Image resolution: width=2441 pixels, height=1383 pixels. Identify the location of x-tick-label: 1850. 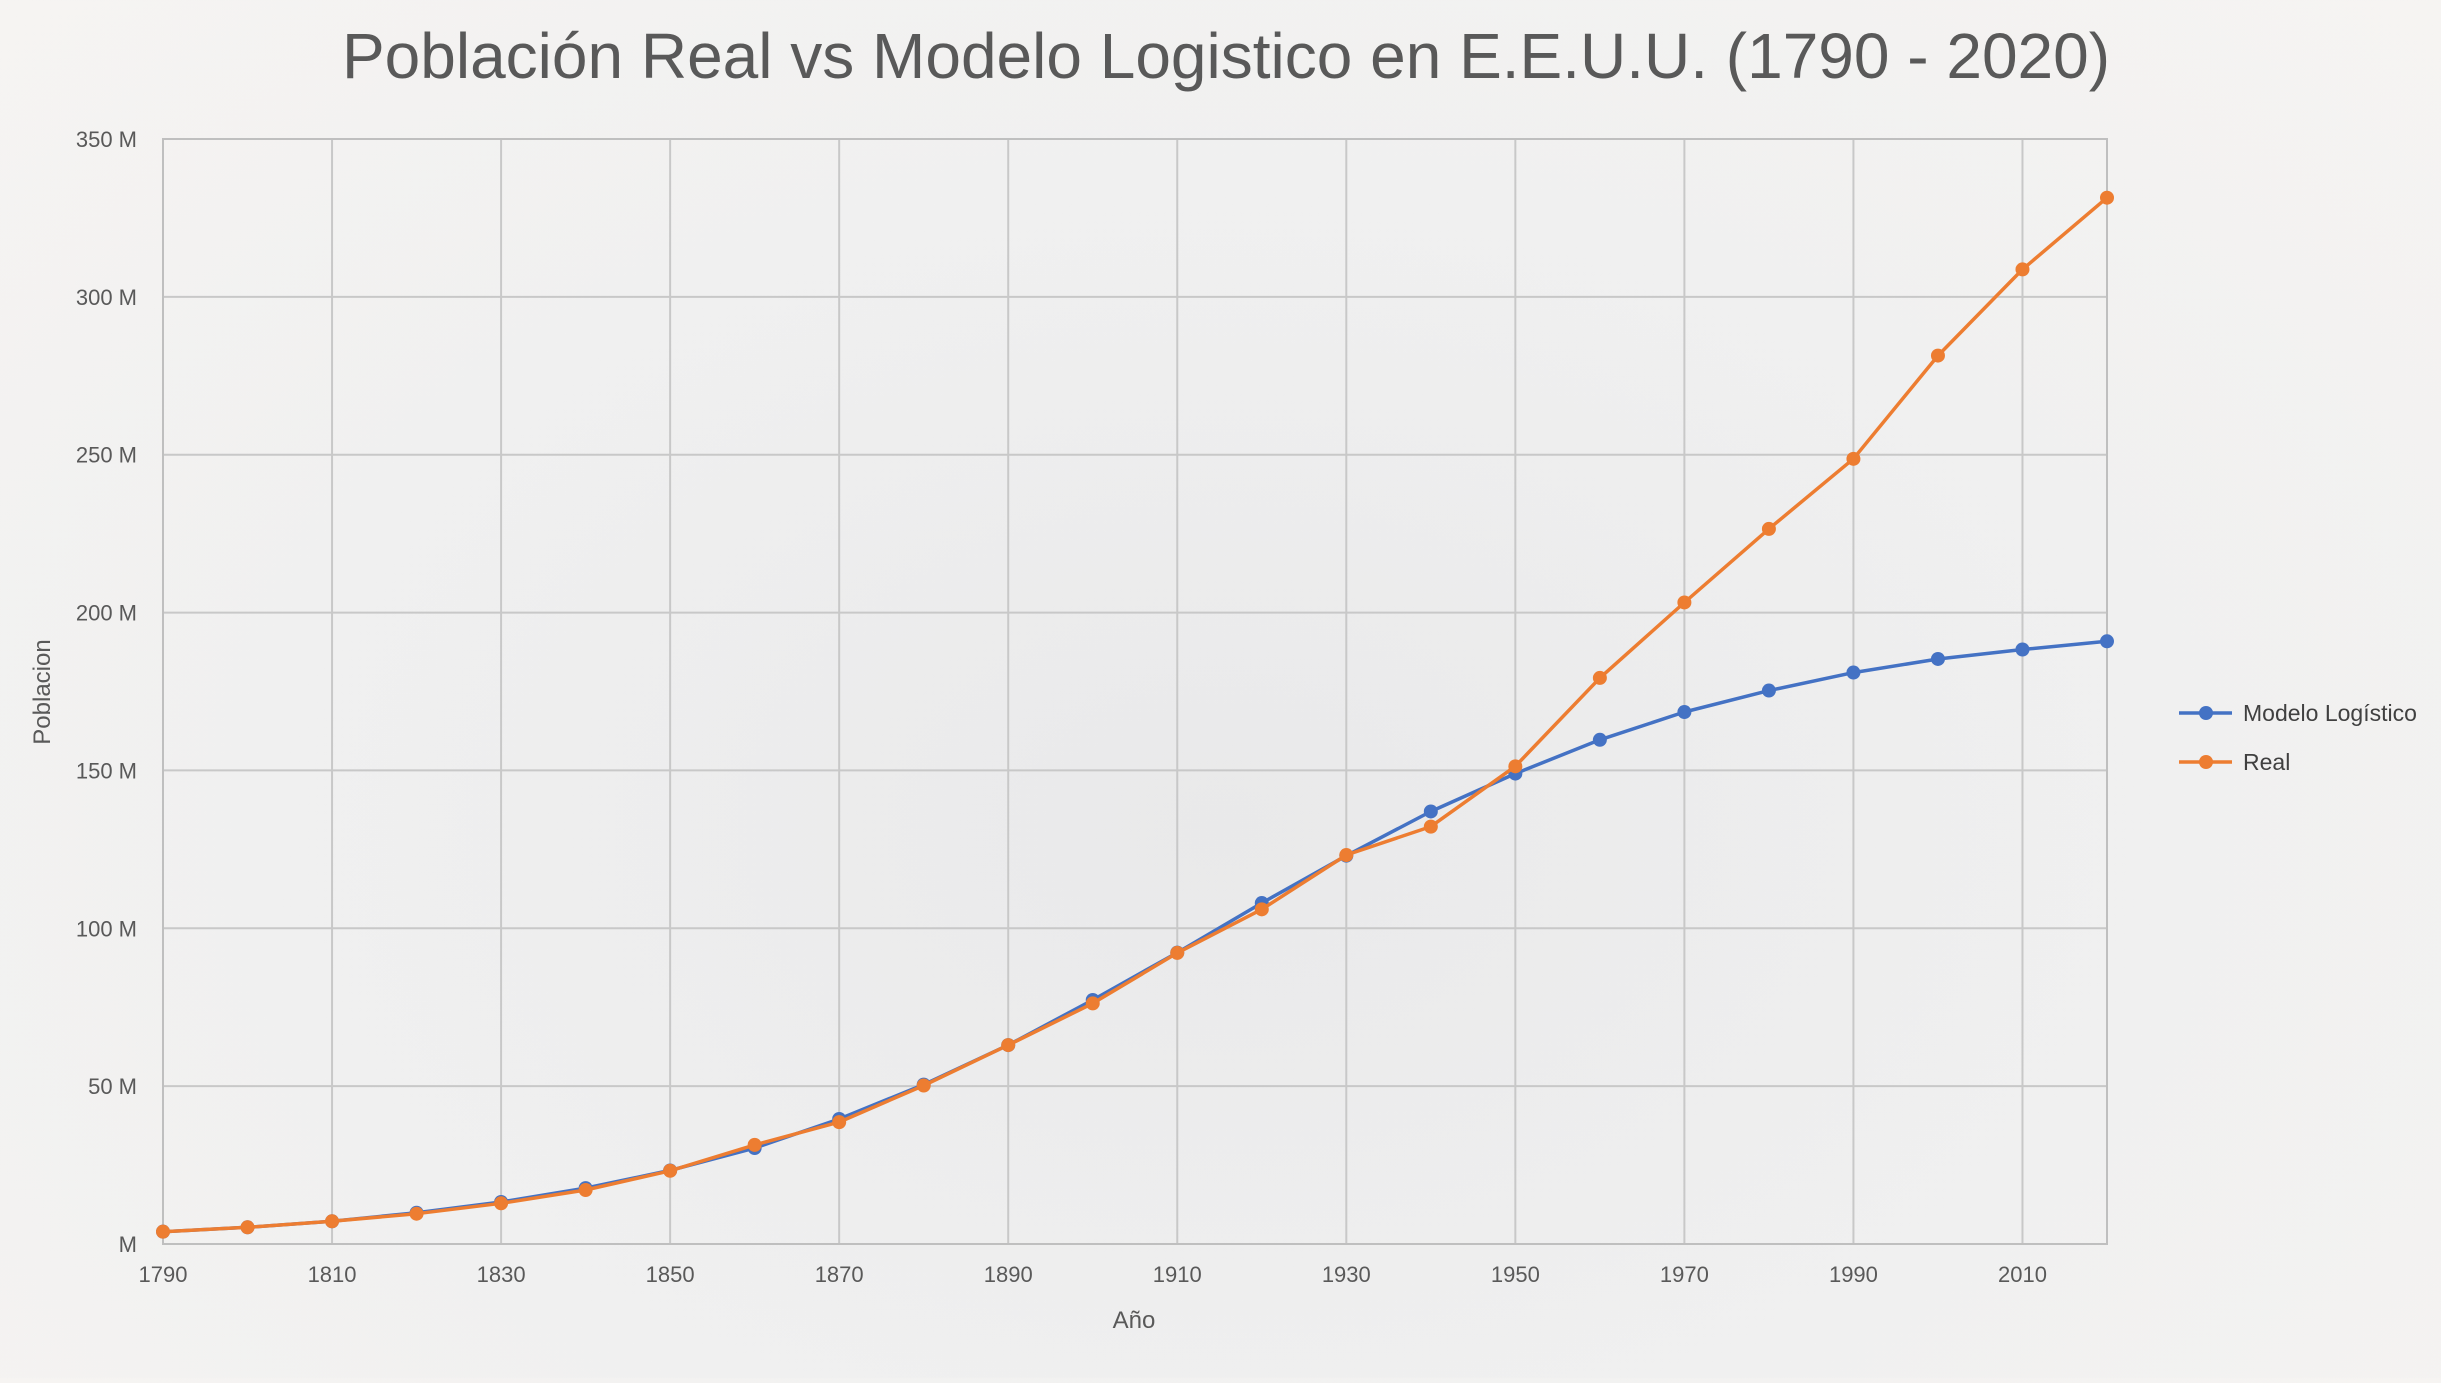
(670, 1274).